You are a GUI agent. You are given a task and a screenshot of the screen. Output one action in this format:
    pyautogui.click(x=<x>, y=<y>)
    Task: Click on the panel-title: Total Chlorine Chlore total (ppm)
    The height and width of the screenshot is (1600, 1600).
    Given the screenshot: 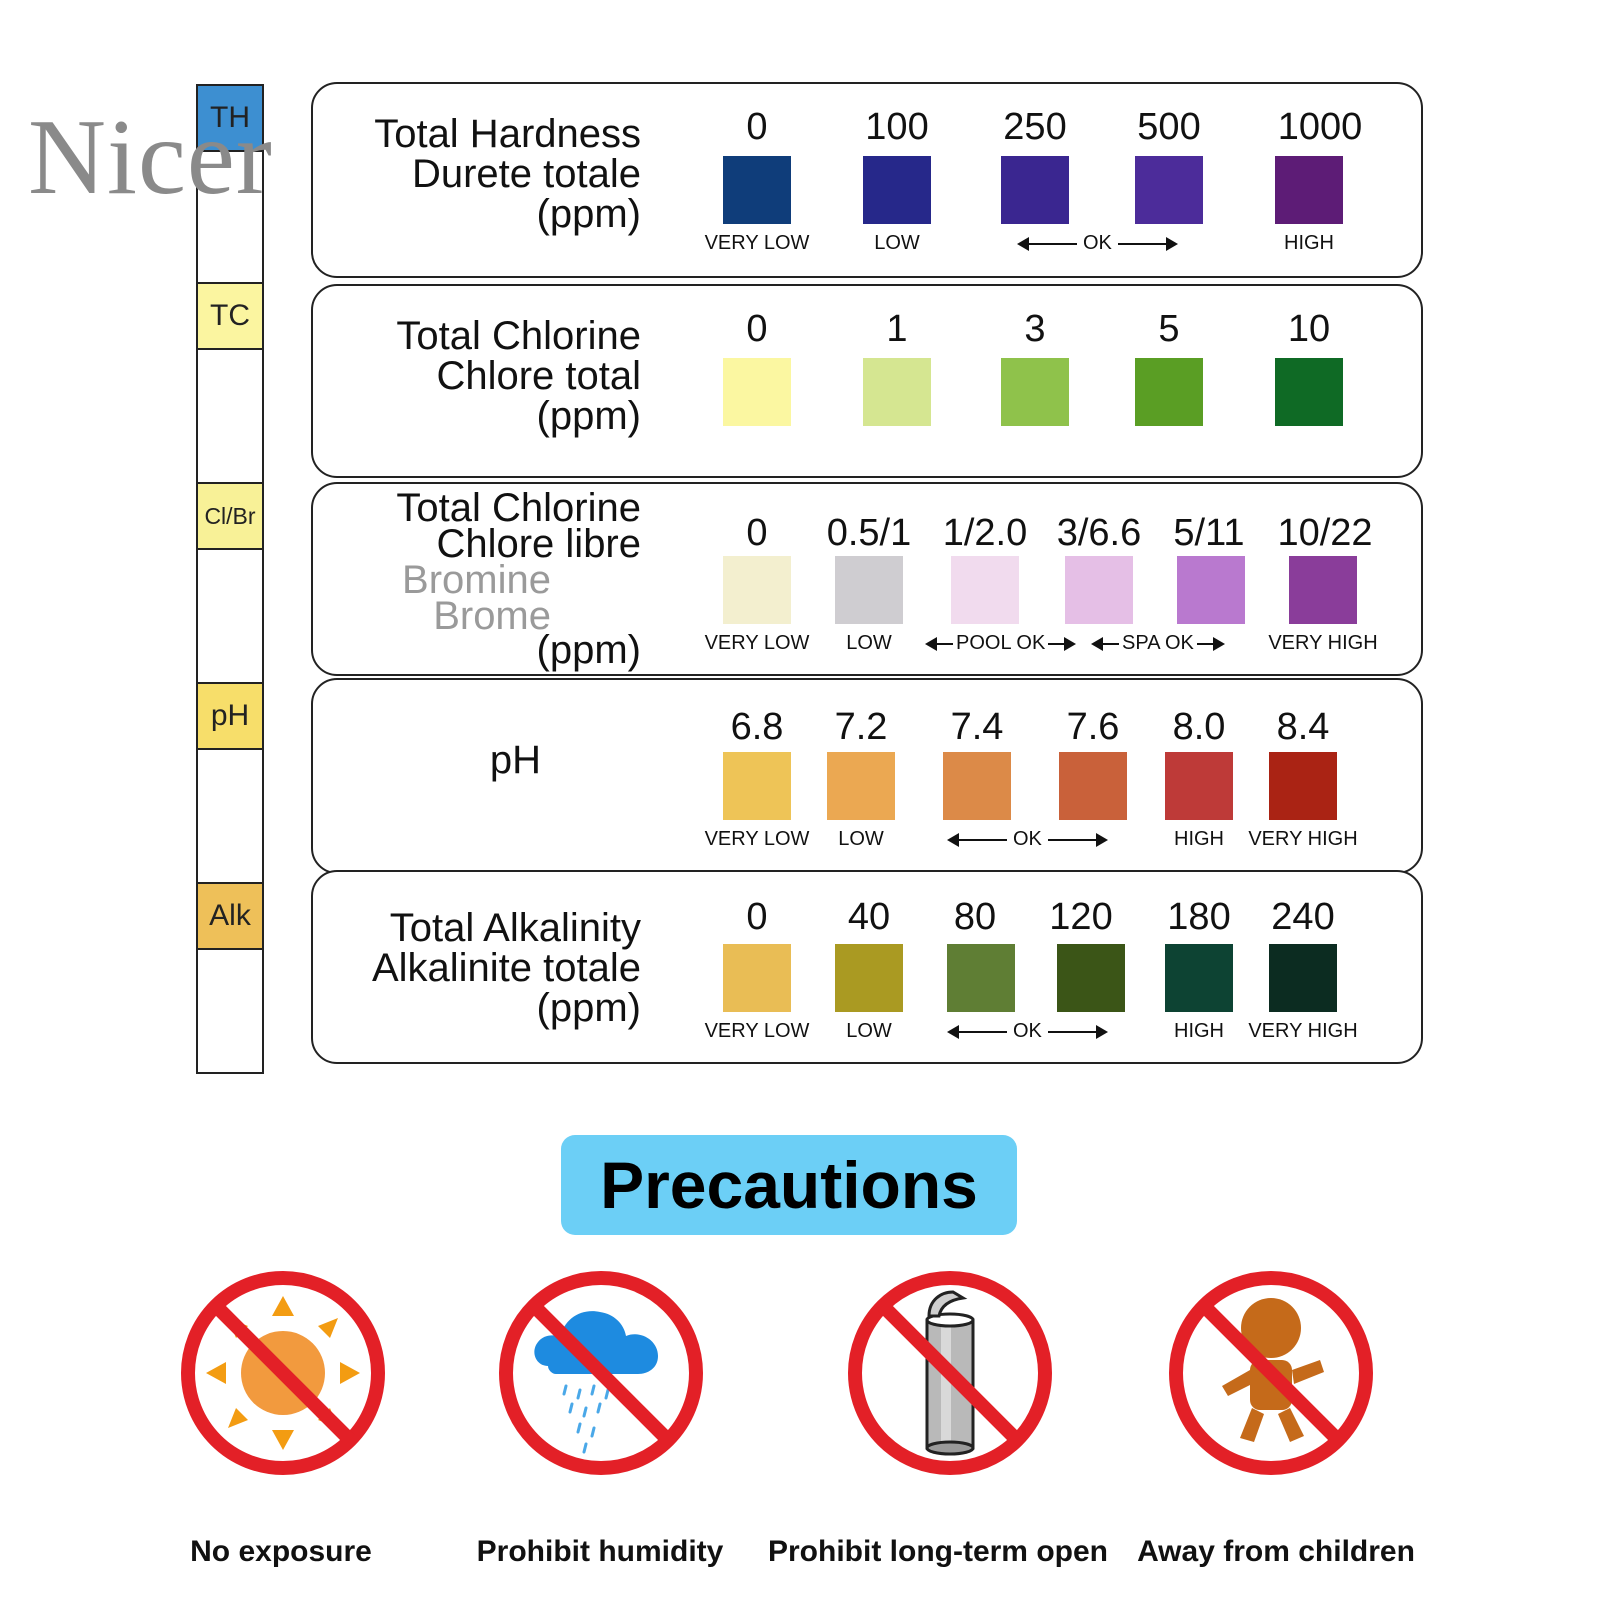 What is the action you would take?
    pyautogui.click(x=518, y=376)
    